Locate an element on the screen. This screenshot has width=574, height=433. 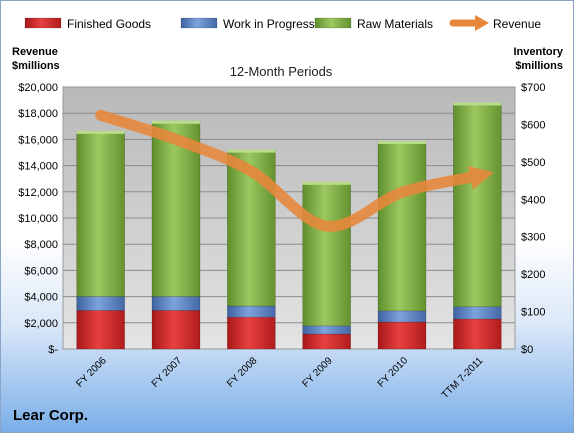
right-tick-label: $700 is located at coordinates (533, 88).